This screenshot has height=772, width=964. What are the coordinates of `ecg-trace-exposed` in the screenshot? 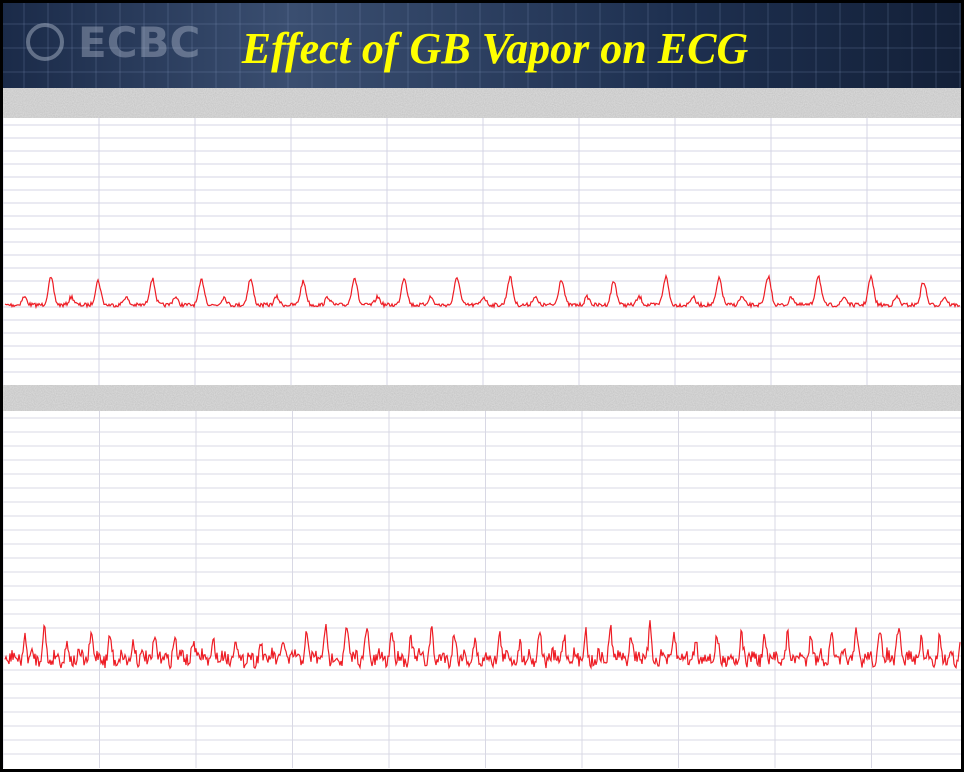 It's located at (482, 645).